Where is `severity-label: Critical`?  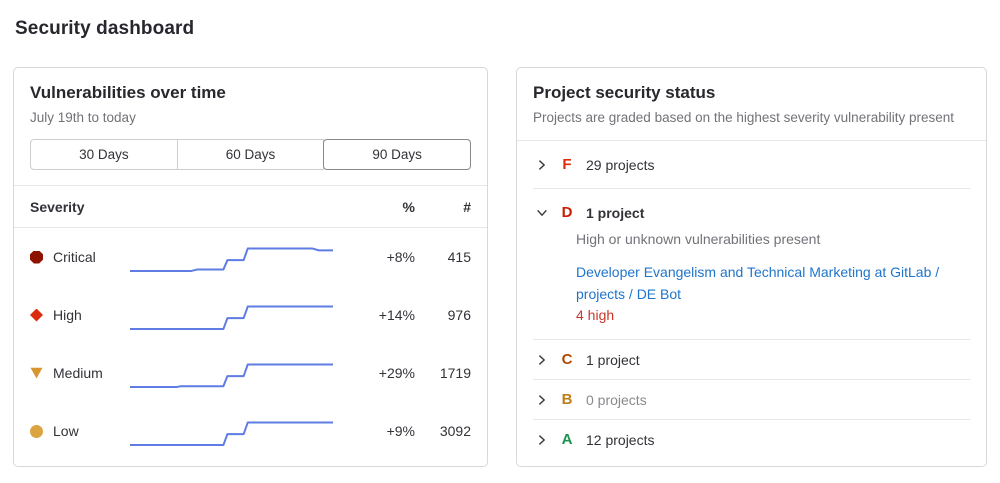 severity-label: Critical is located at coordinates (74, 257).